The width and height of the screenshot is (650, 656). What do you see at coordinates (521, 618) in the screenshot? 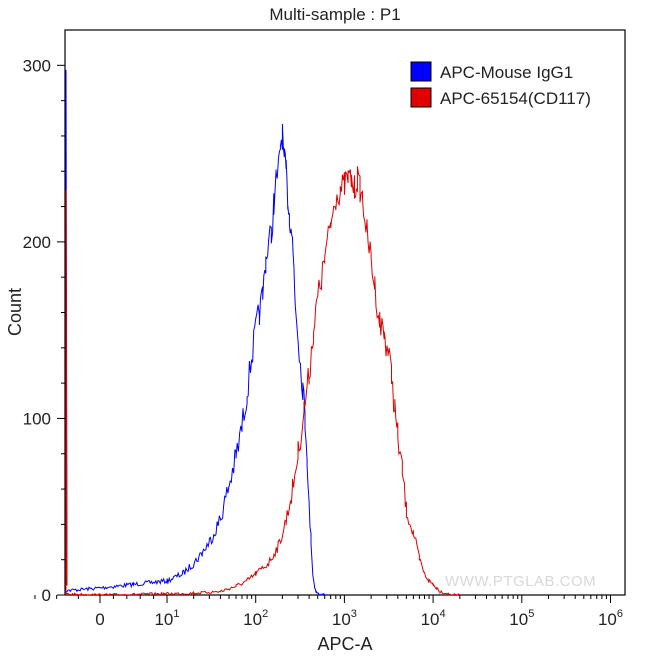
I see `x-tick-label: 10⁵` at bounding box center [521, 618].